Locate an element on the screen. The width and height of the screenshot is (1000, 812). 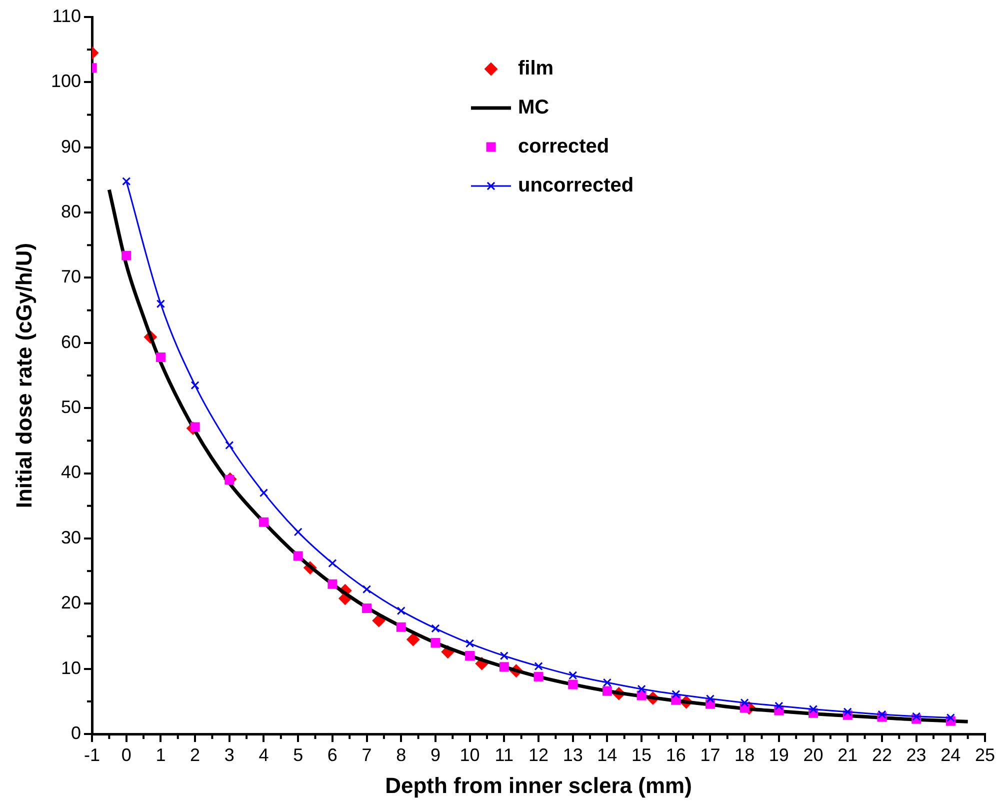
x-tick-label: 23 is located at coordinates (916, 754).